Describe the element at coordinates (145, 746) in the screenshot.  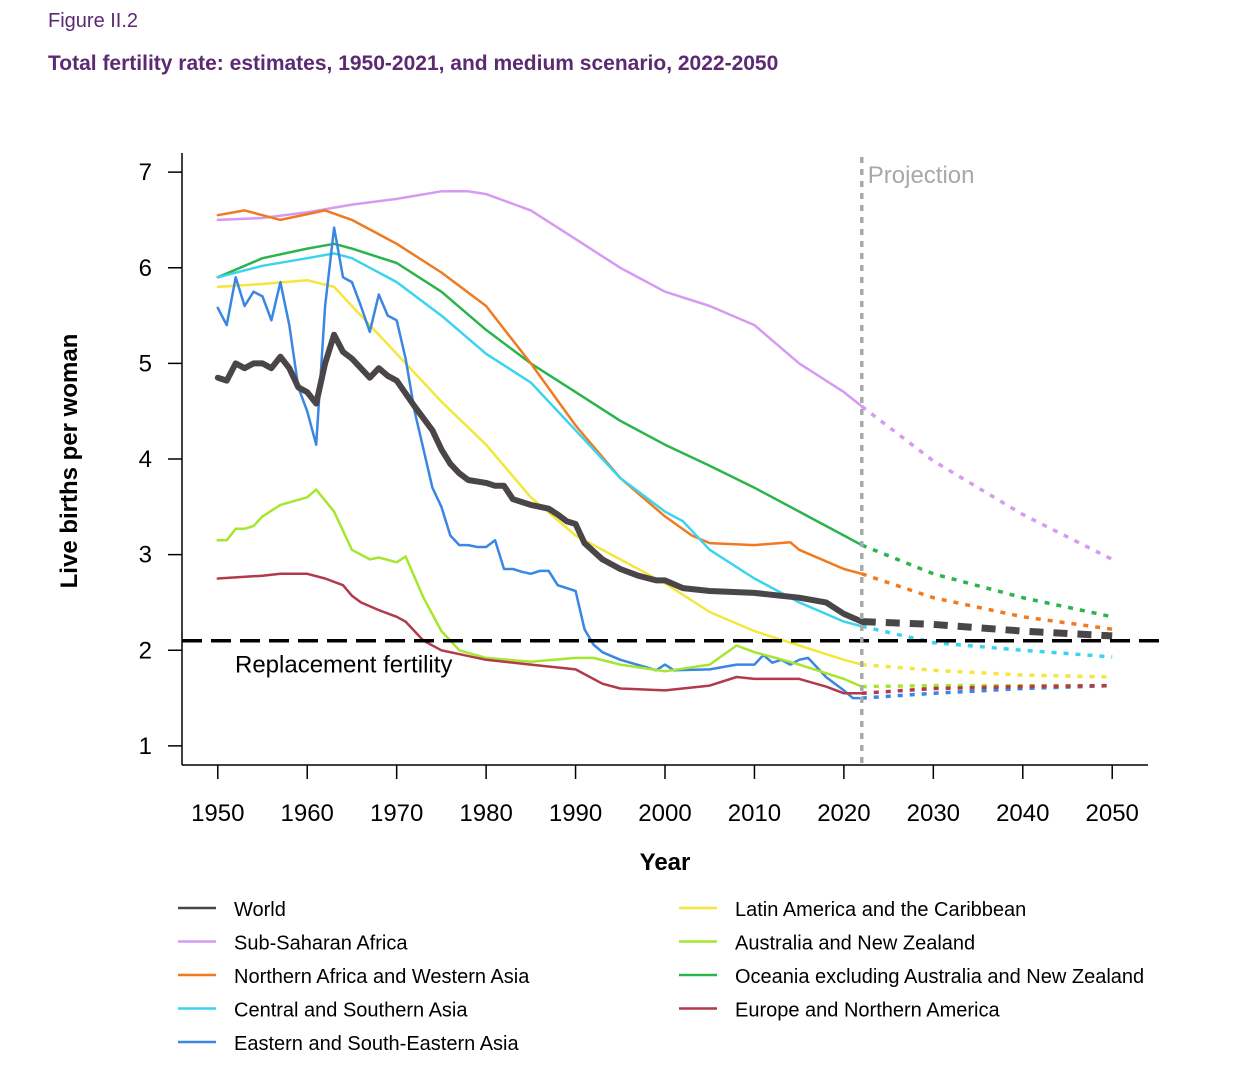
I see `y-tick-label: 1` at that location.